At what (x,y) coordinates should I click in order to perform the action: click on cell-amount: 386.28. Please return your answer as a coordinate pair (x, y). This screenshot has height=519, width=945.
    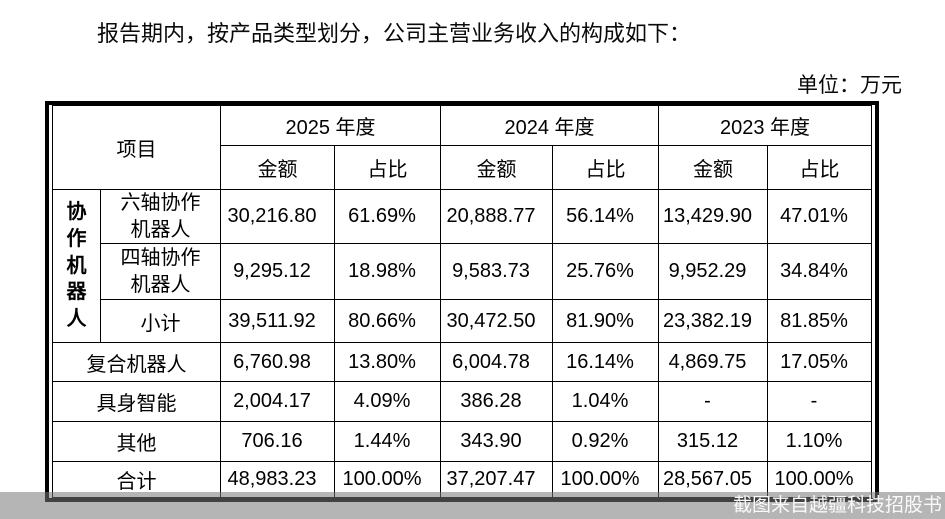
    Looking at the image, I should click on (496, 401).